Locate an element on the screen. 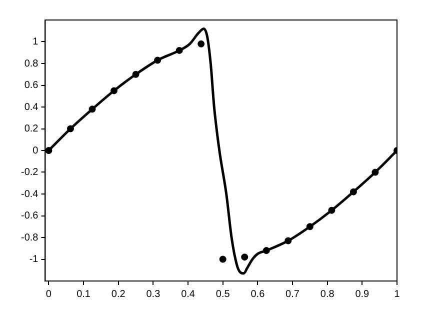  x-tick-label: 0.3 is located at coordinates (153, 294).